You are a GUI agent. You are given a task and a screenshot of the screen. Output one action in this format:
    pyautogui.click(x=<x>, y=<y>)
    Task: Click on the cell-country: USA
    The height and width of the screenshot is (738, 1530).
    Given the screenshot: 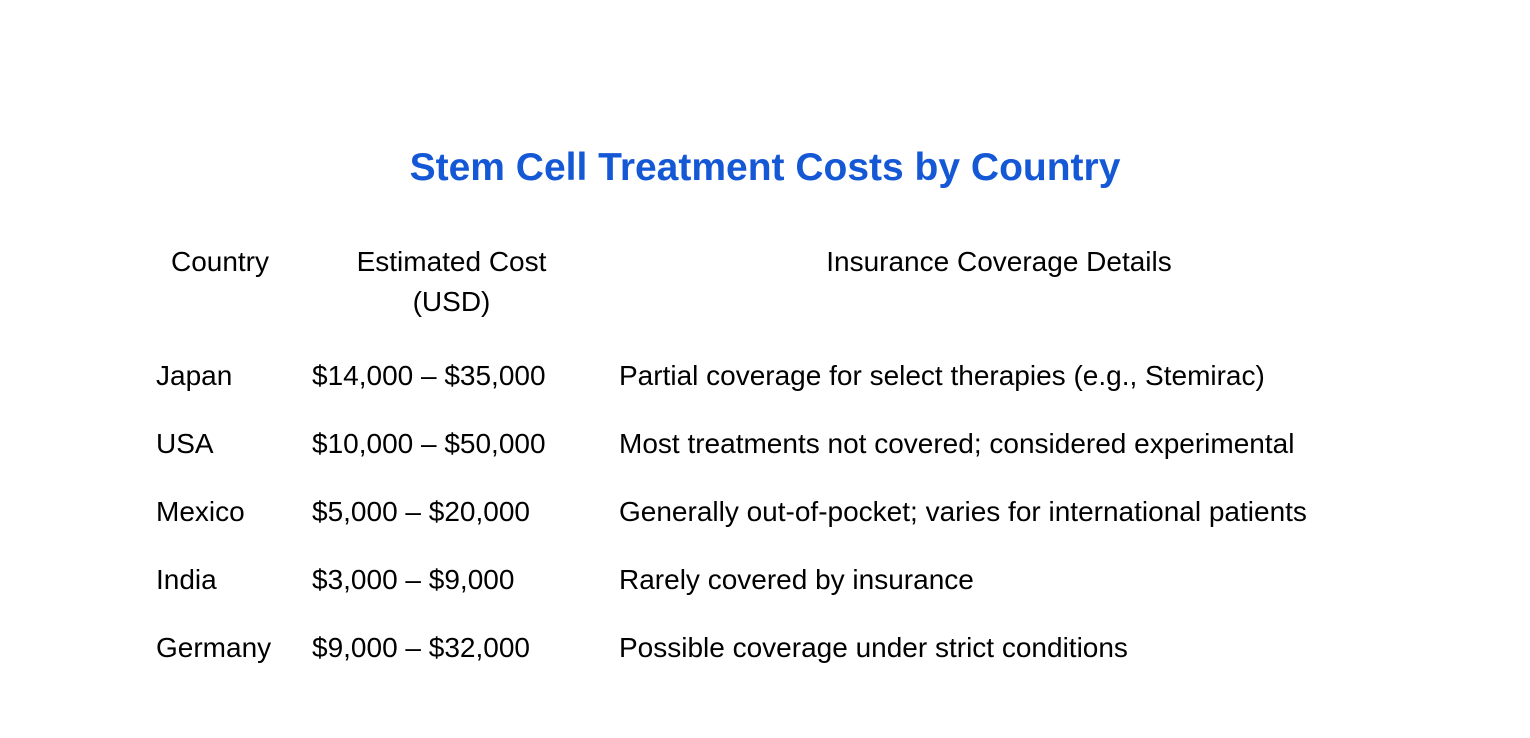 What is the action you would take?
    pyautogui.click(x=185, y=443)
    